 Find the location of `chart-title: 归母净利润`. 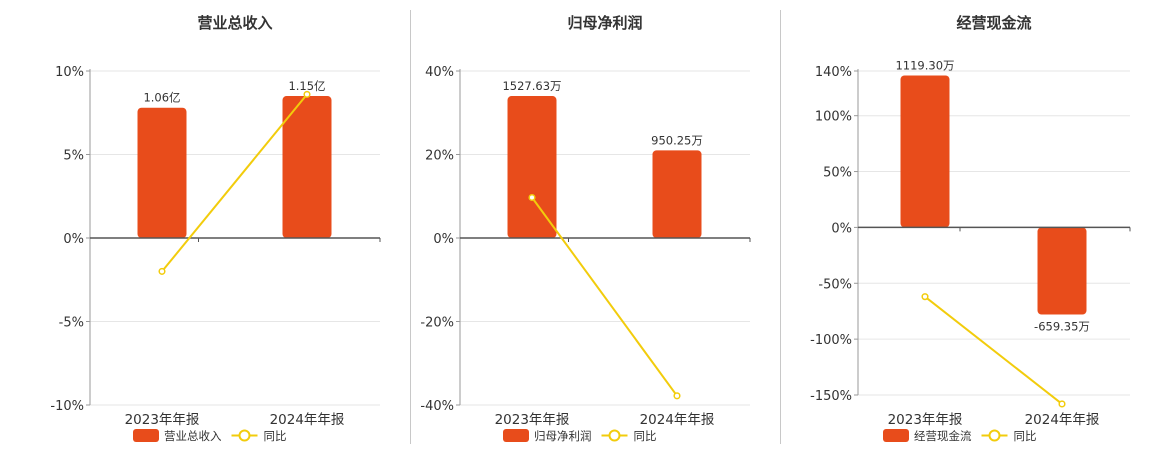

chart-title: 归母净利润 is located at coordinates (604, 23).